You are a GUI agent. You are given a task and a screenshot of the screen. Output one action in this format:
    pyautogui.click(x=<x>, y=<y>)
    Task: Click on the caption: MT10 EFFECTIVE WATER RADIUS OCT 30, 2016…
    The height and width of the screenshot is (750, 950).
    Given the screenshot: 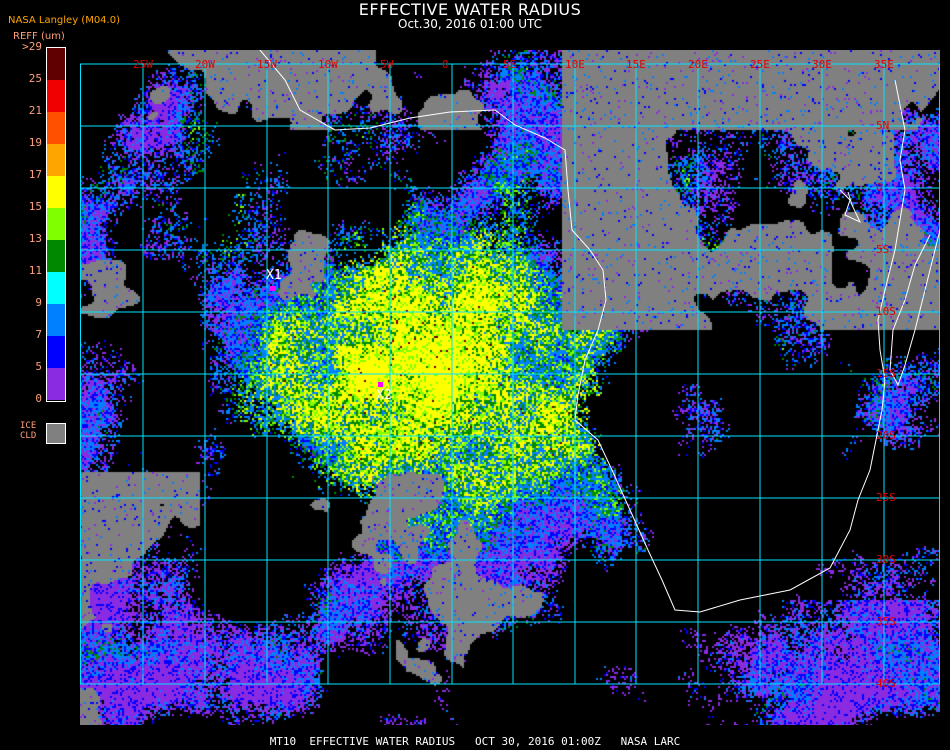 What is the action you would take?
    pyautogui.click(x=475, y=741)
    